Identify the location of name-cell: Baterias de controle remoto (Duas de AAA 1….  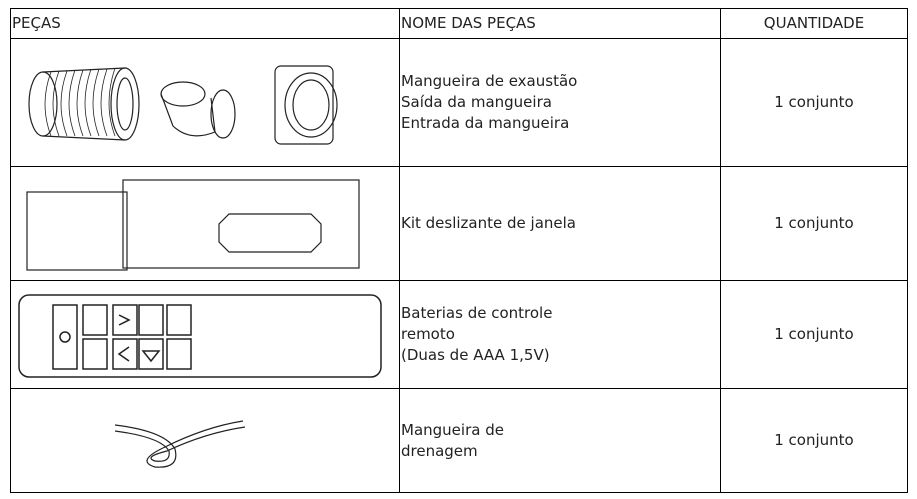
(560, 335).